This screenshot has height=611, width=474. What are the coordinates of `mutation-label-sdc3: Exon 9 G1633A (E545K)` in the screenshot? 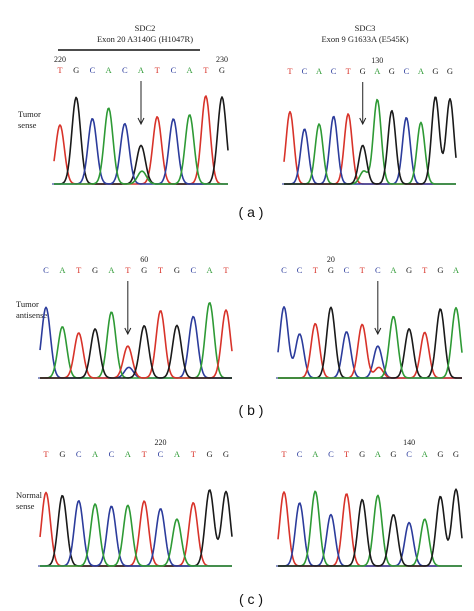 It's located at (364, 39).